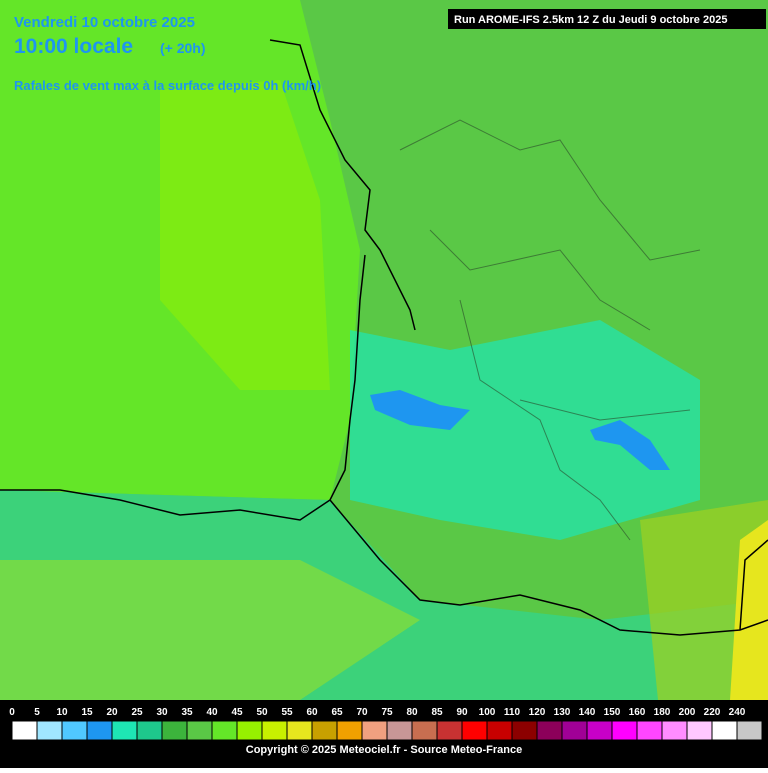  Describe the element at coordinates (12, 712) in the screenshot. I see `legend-label: 0` at that location.